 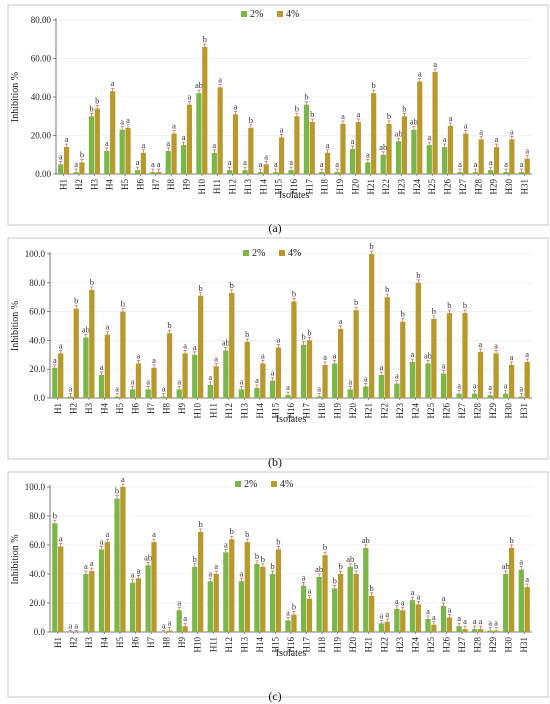 What do you see at coordinates (37, 312) in the screenshot?
I see `y-tick-label: 60.0` at bounding box center [37, 312].